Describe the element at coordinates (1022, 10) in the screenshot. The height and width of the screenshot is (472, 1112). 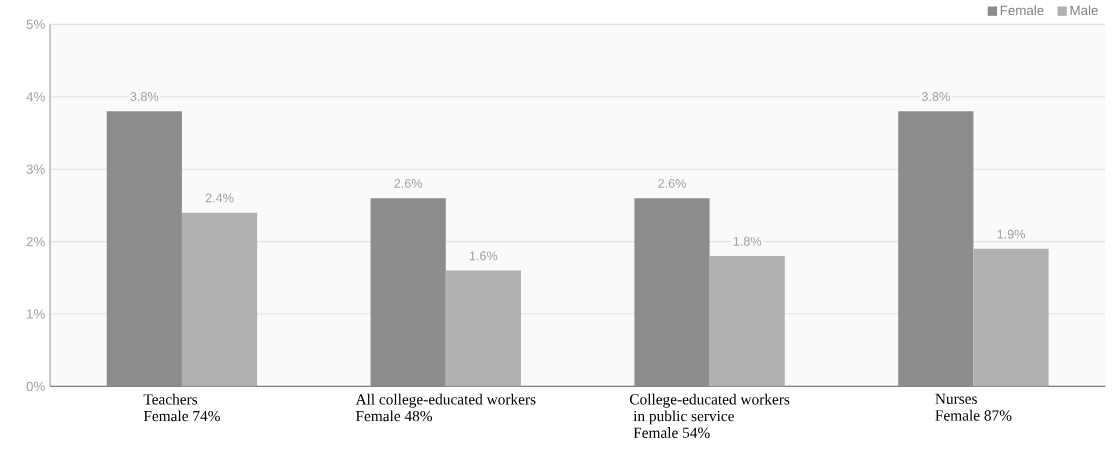
I see `legend-label: Female` at that location.